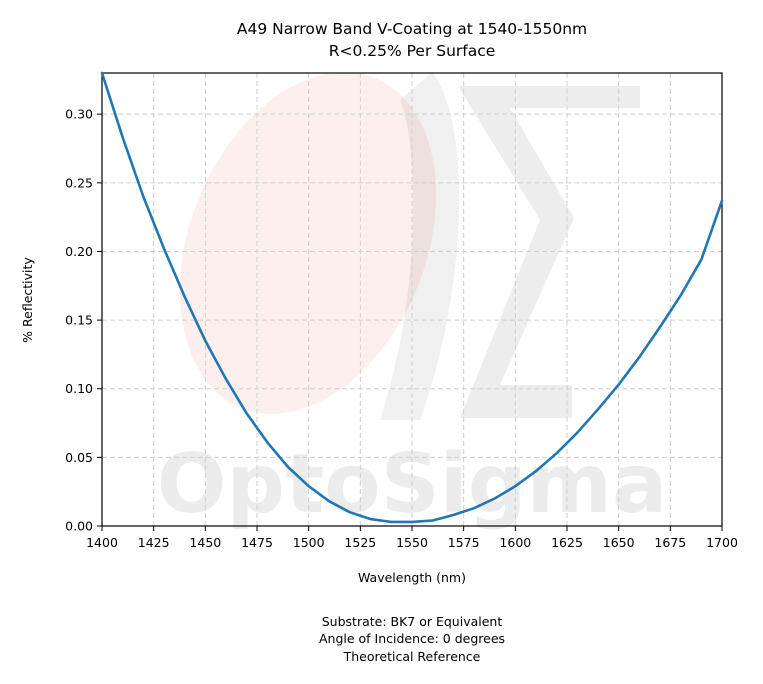  Describe the element at coordinates (464, 542) in the screenshot. I see `x-tick-label: 1575` at that location.